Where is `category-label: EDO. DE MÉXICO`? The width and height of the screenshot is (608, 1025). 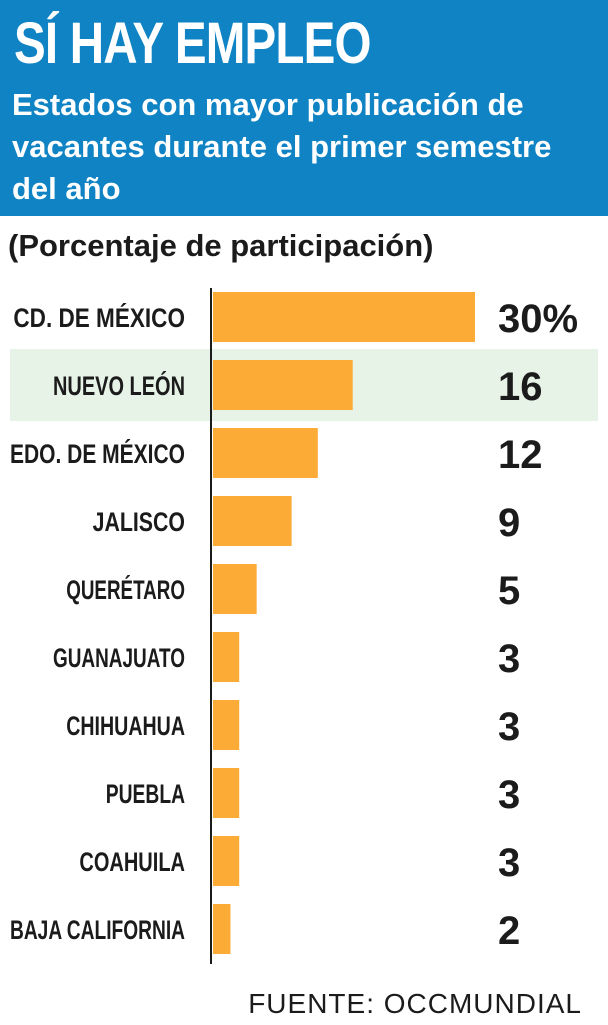
category-label: EDO. DE MÉXICO is located at coordinates (97, 453).